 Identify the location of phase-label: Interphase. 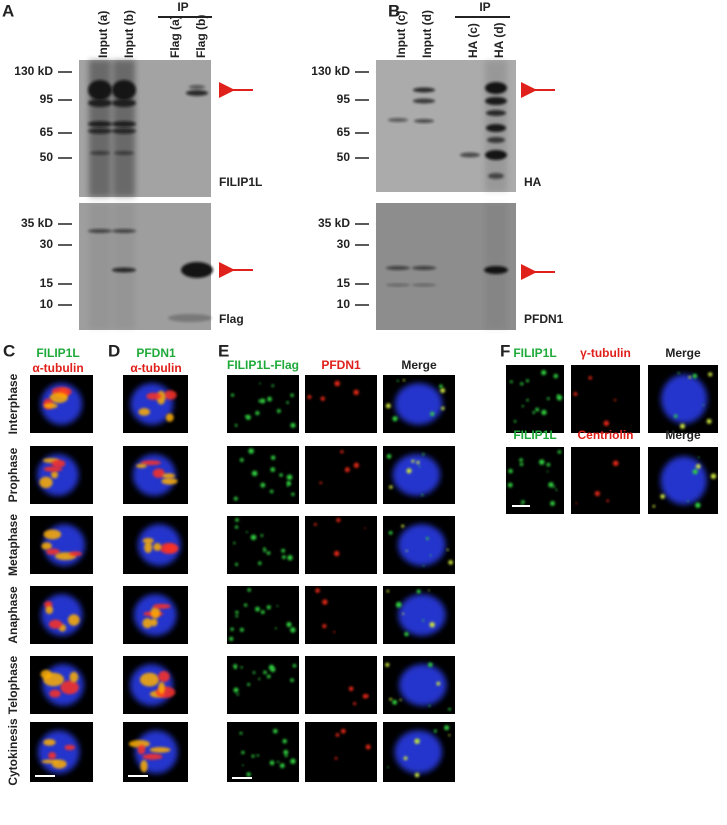
(13, 403).